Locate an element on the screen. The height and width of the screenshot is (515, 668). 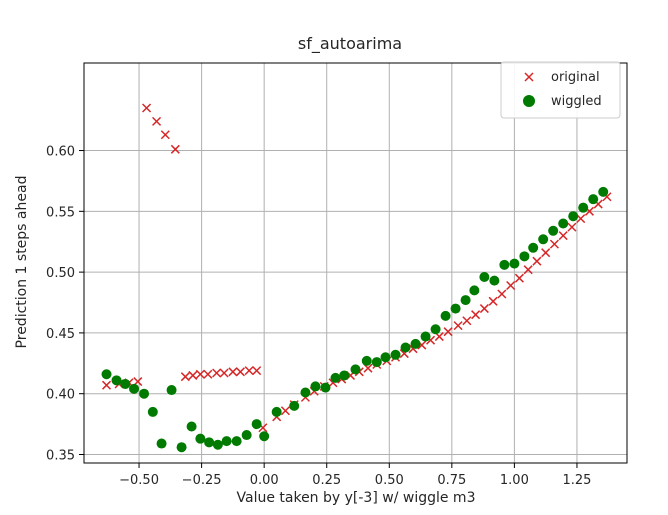
legend-x-shape is located at coordinates (529, 77).